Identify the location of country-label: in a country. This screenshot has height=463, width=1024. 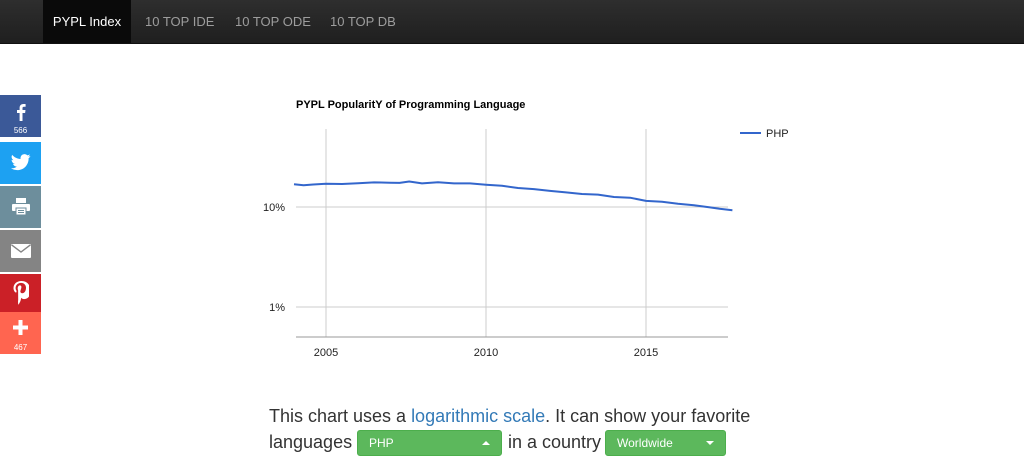
(555, 442).